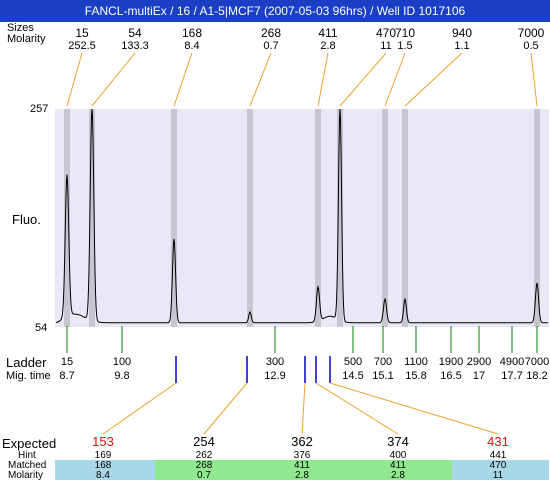  I want to click on matched-value: 168, so click(103, 465).